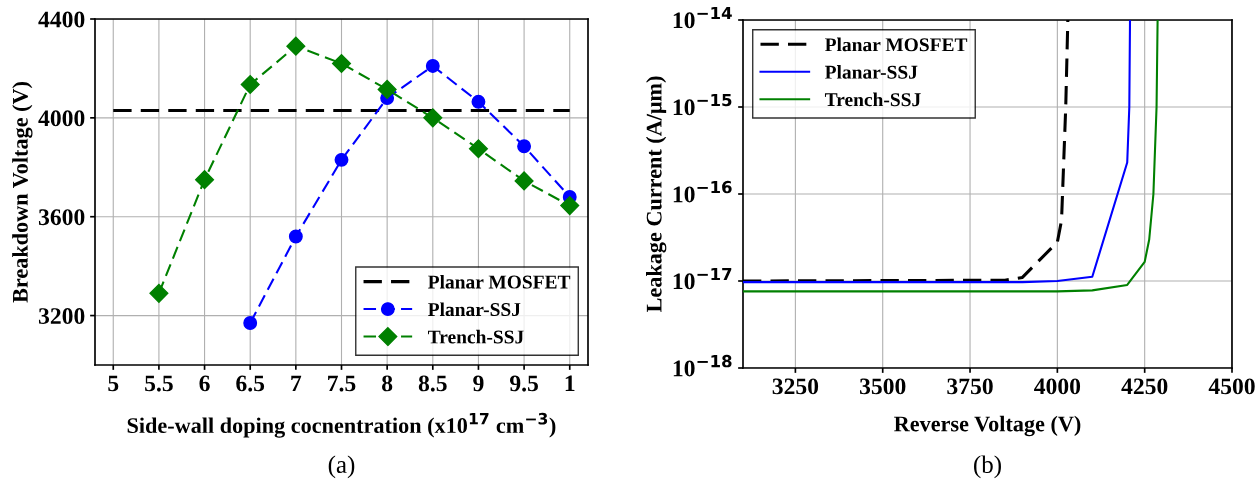  Describe the element at coordinates (702, 17) in the screenshot. I see `y-tick-label: 10$^{−14}$` at that location.